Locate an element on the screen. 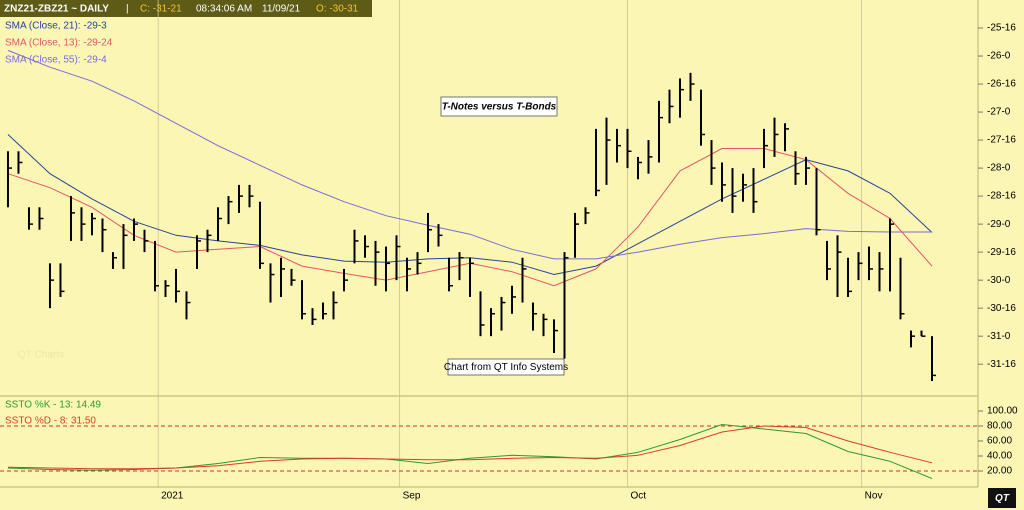  y-tick-label: -25-16 is located at coordinates (1001, 28).